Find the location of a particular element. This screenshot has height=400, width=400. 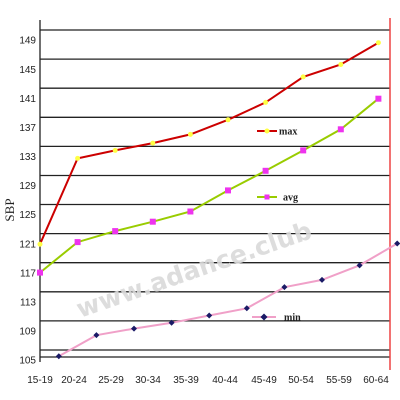

legend-avg-marker is located at coordinates (267, 197).